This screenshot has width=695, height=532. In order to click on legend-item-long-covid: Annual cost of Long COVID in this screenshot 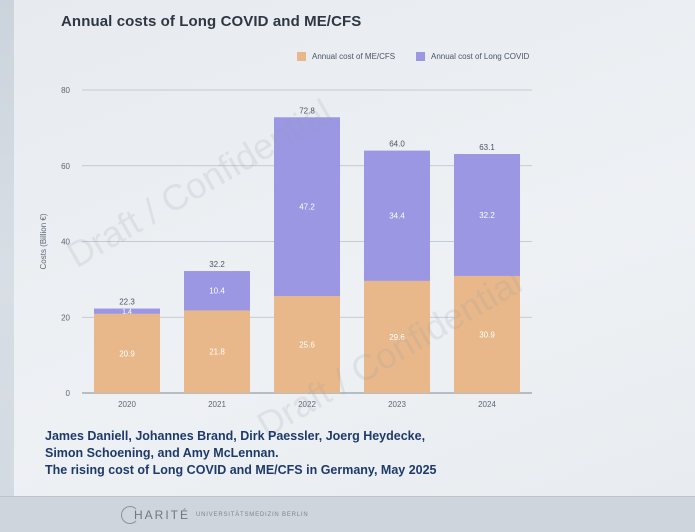, I will do `click(472, 56)`.